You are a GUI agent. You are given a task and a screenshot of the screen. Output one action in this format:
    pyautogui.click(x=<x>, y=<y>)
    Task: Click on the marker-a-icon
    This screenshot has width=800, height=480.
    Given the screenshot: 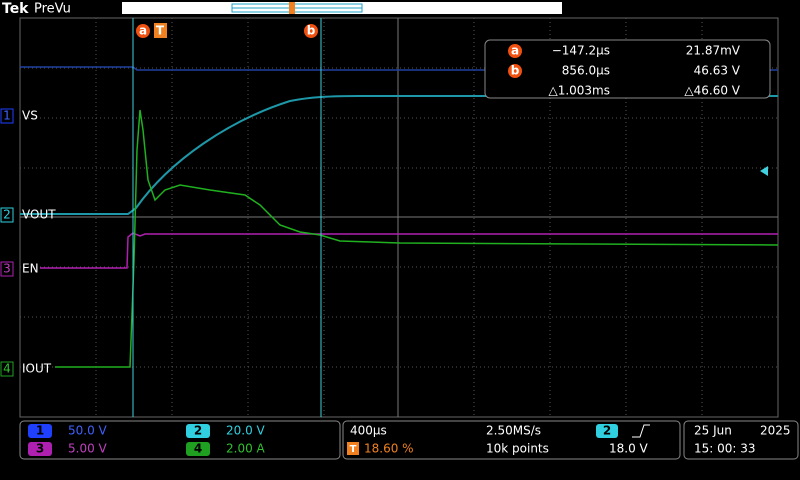 What is the action you would take?
    pyautogui.click(x=143, y=31)
    